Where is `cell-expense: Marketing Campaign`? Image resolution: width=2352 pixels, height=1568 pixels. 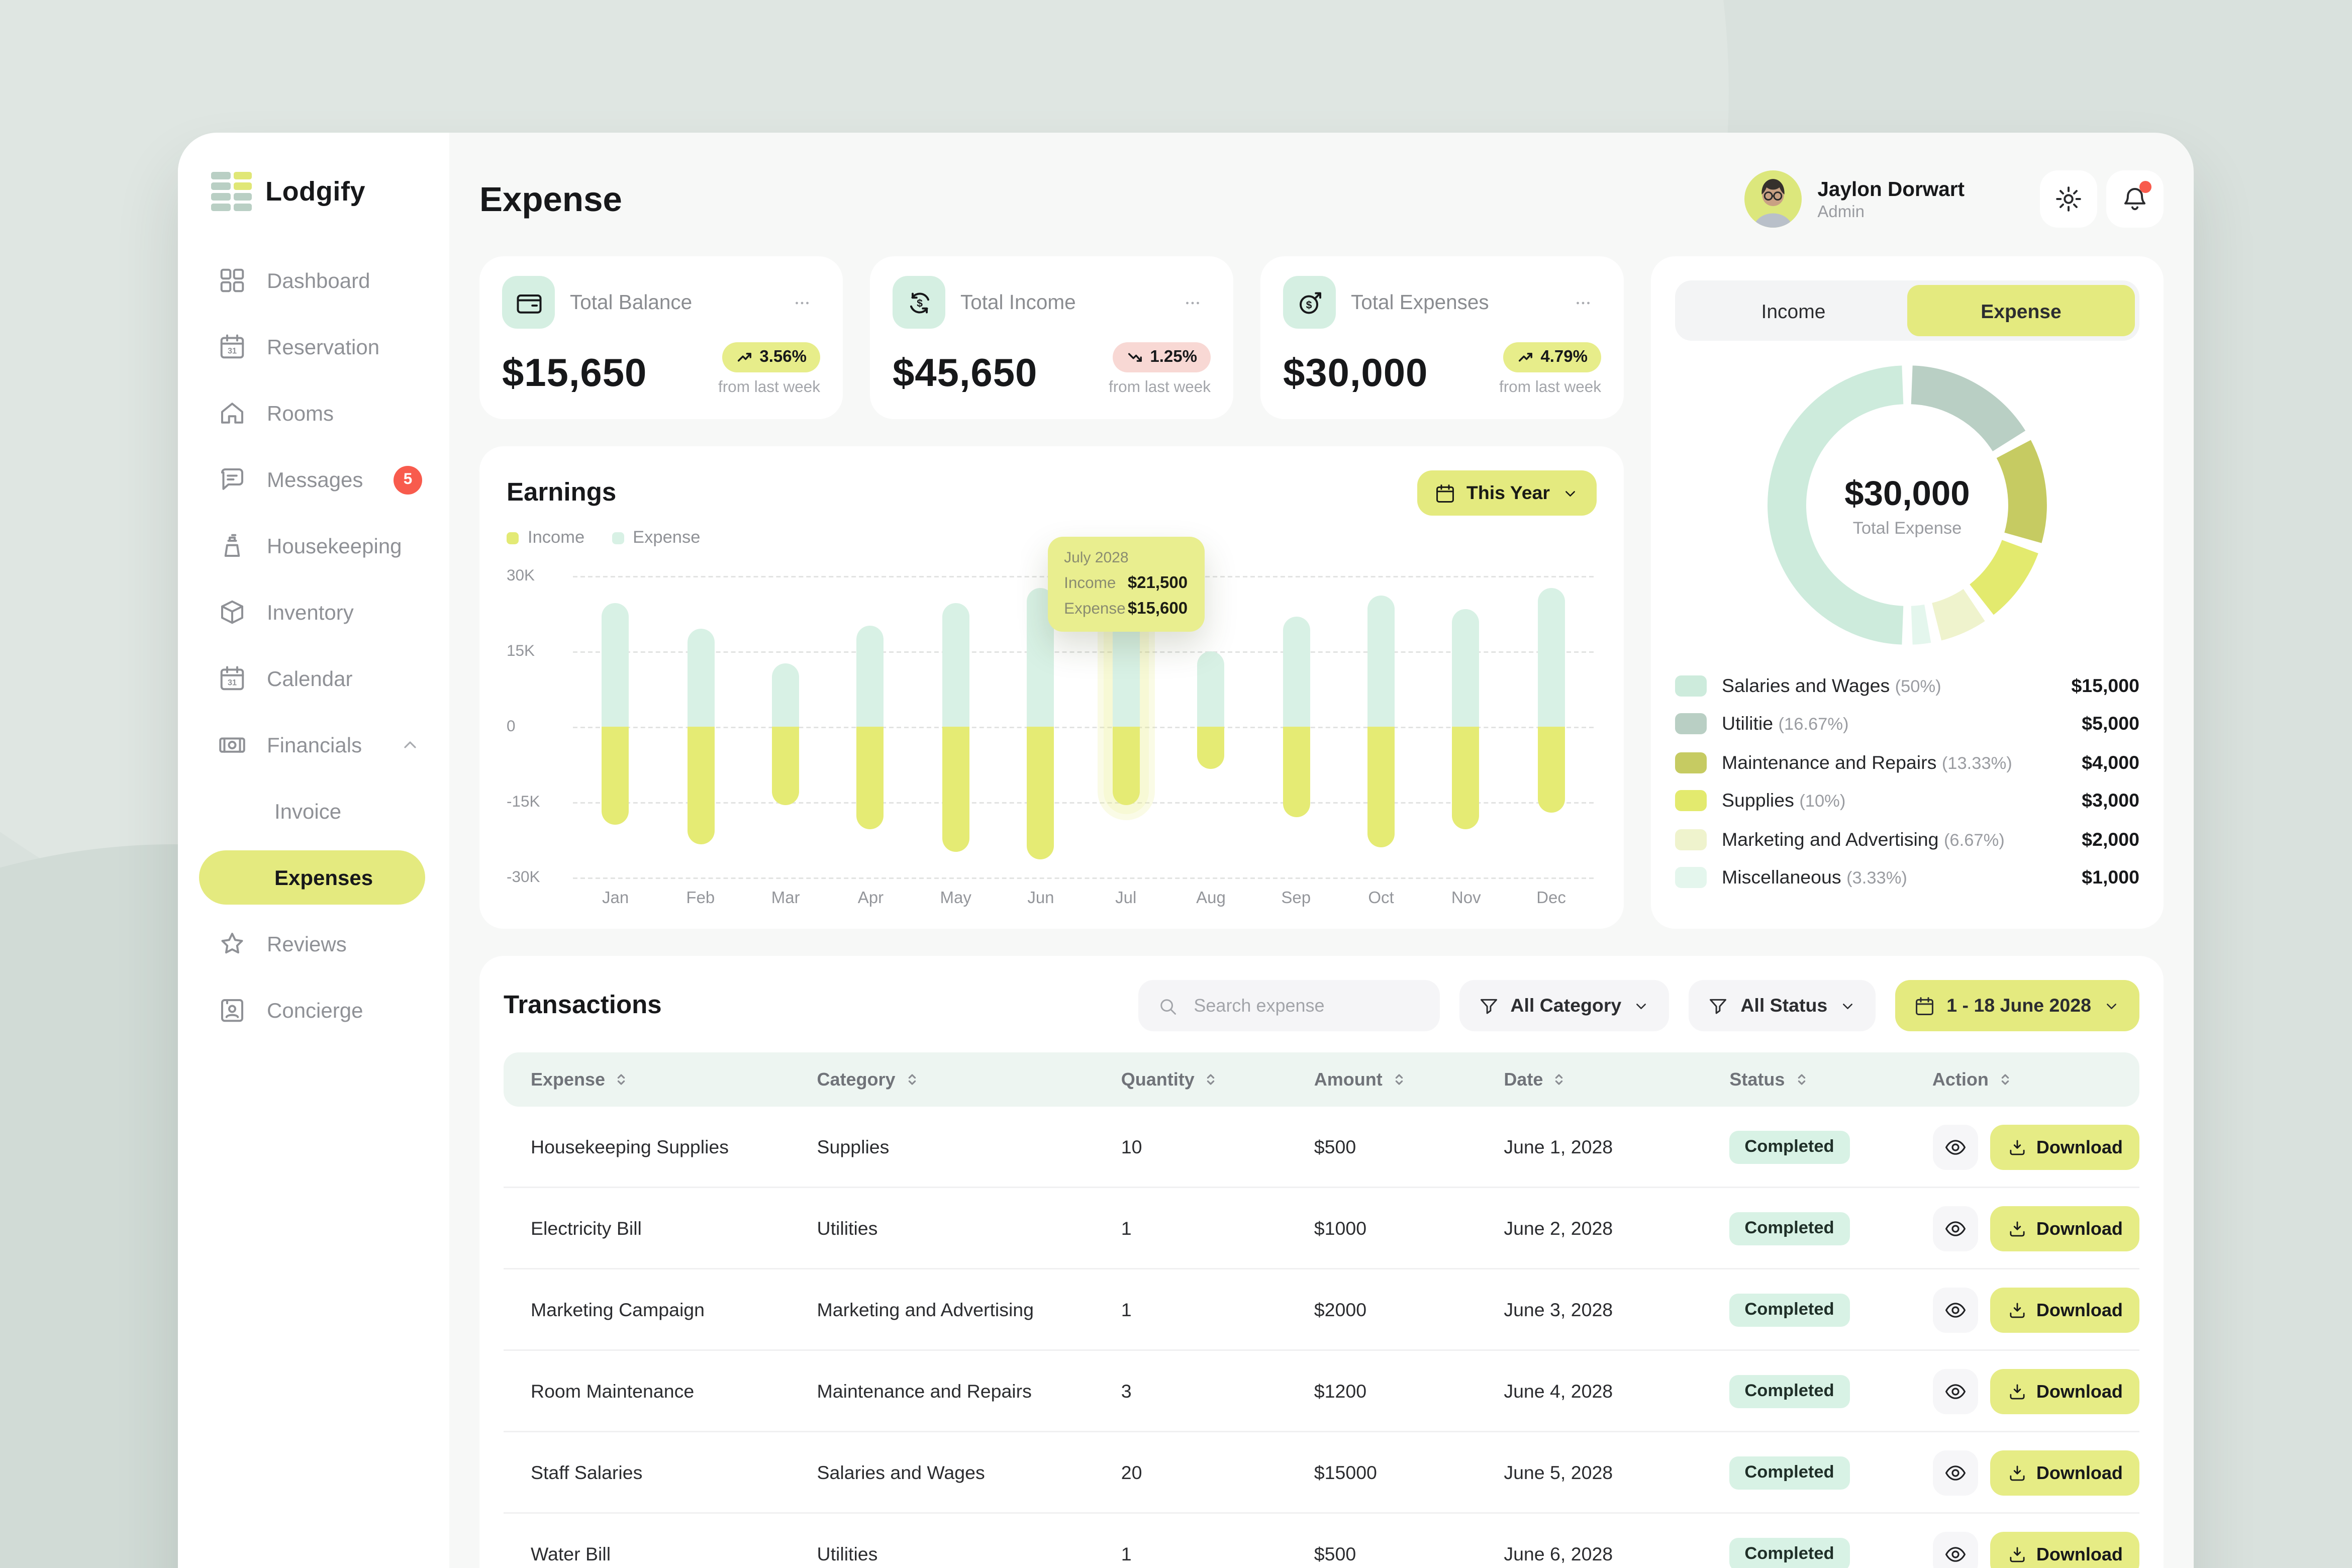 cell-expense: Marketing Campaign is located at coordinates (647, 1309).